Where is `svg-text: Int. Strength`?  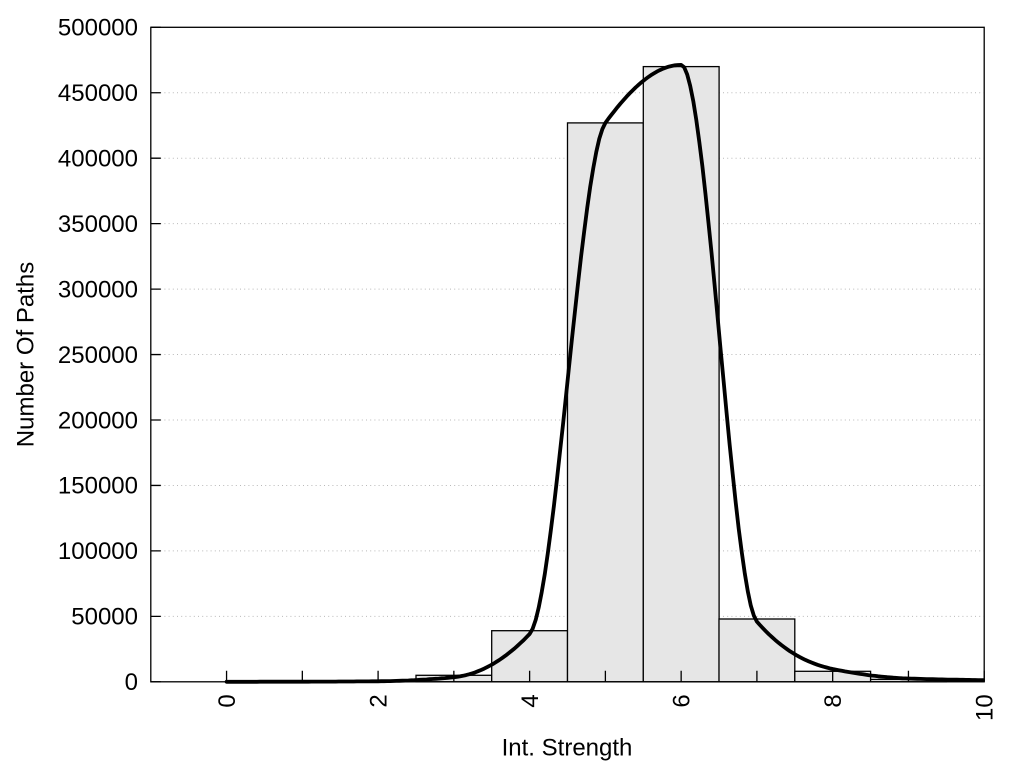
svg-text: Int. Strength is located at coordinates (567, 748).